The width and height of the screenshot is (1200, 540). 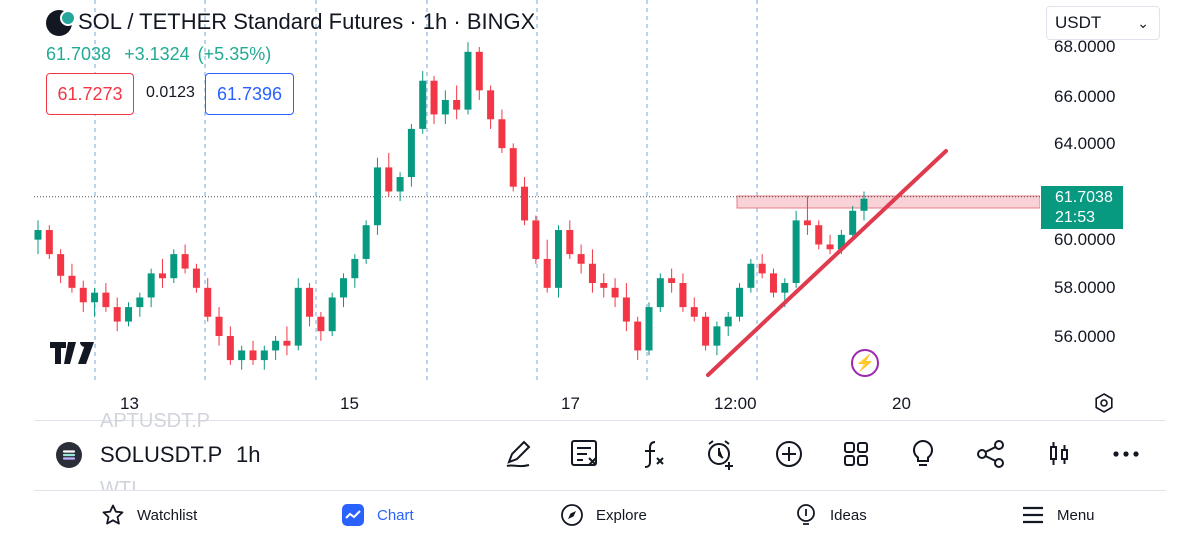 What do you see at coordinates (113, 514) in the screenshot?
I see `star-icon` at bounding box center [113, 514].